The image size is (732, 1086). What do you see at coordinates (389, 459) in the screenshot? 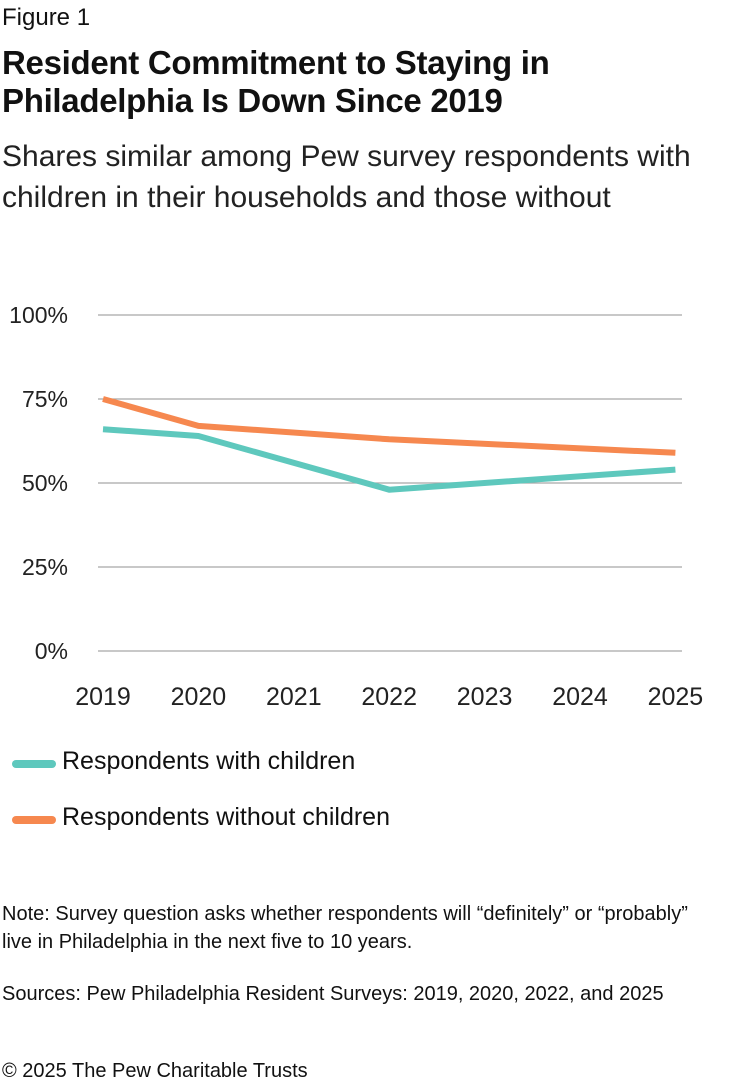
I see `series-line-with-children` at bounding box center [389, 459].